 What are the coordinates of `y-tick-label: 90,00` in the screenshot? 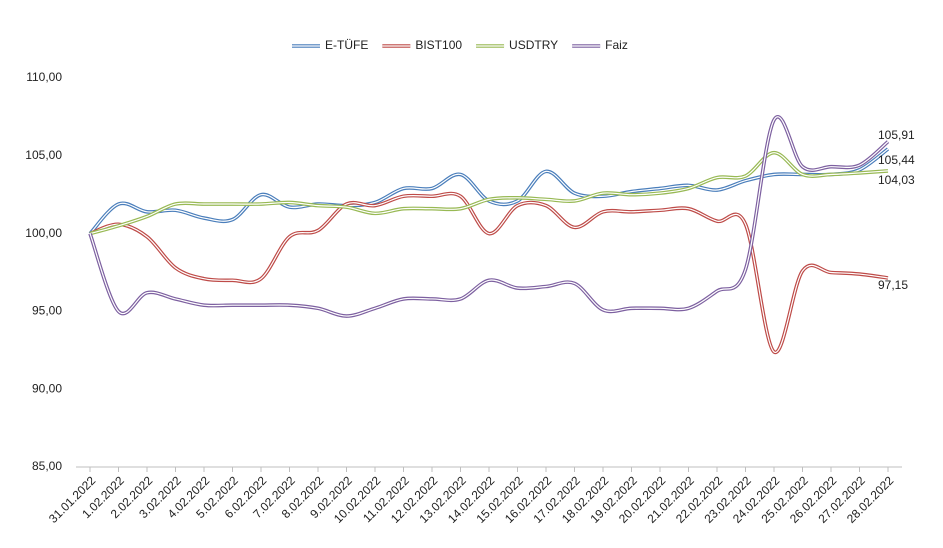 It's located at (47, 388).